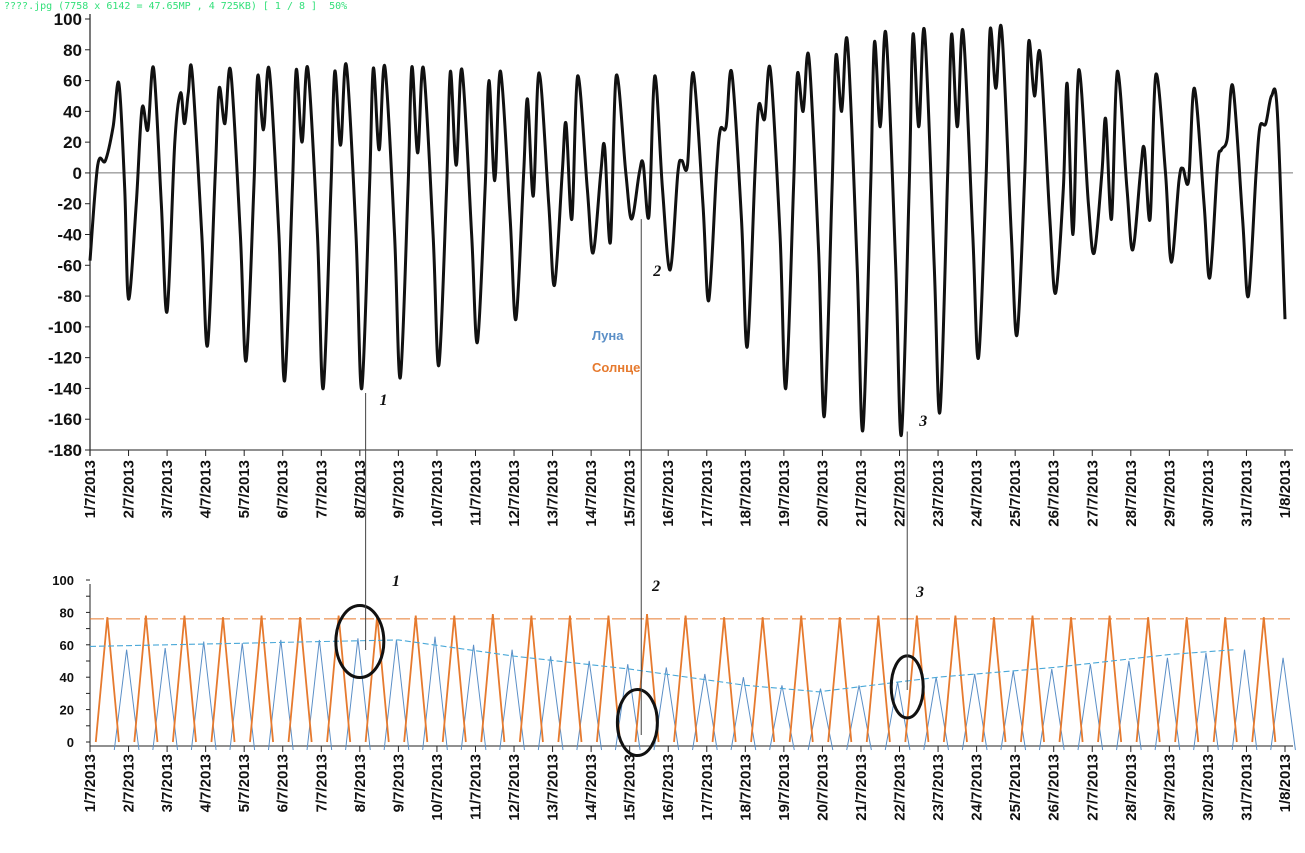  I want to click on top-x-tick-label: 14/7/2013, so click(591, 493).